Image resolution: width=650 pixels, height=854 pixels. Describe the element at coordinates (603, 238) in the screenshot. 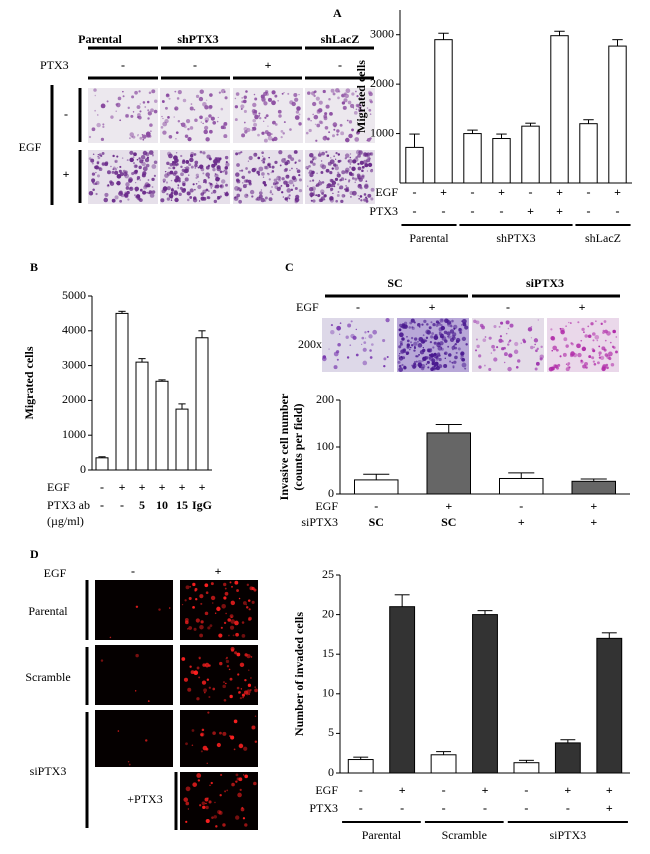

I see `label: shLacZ` at that location.